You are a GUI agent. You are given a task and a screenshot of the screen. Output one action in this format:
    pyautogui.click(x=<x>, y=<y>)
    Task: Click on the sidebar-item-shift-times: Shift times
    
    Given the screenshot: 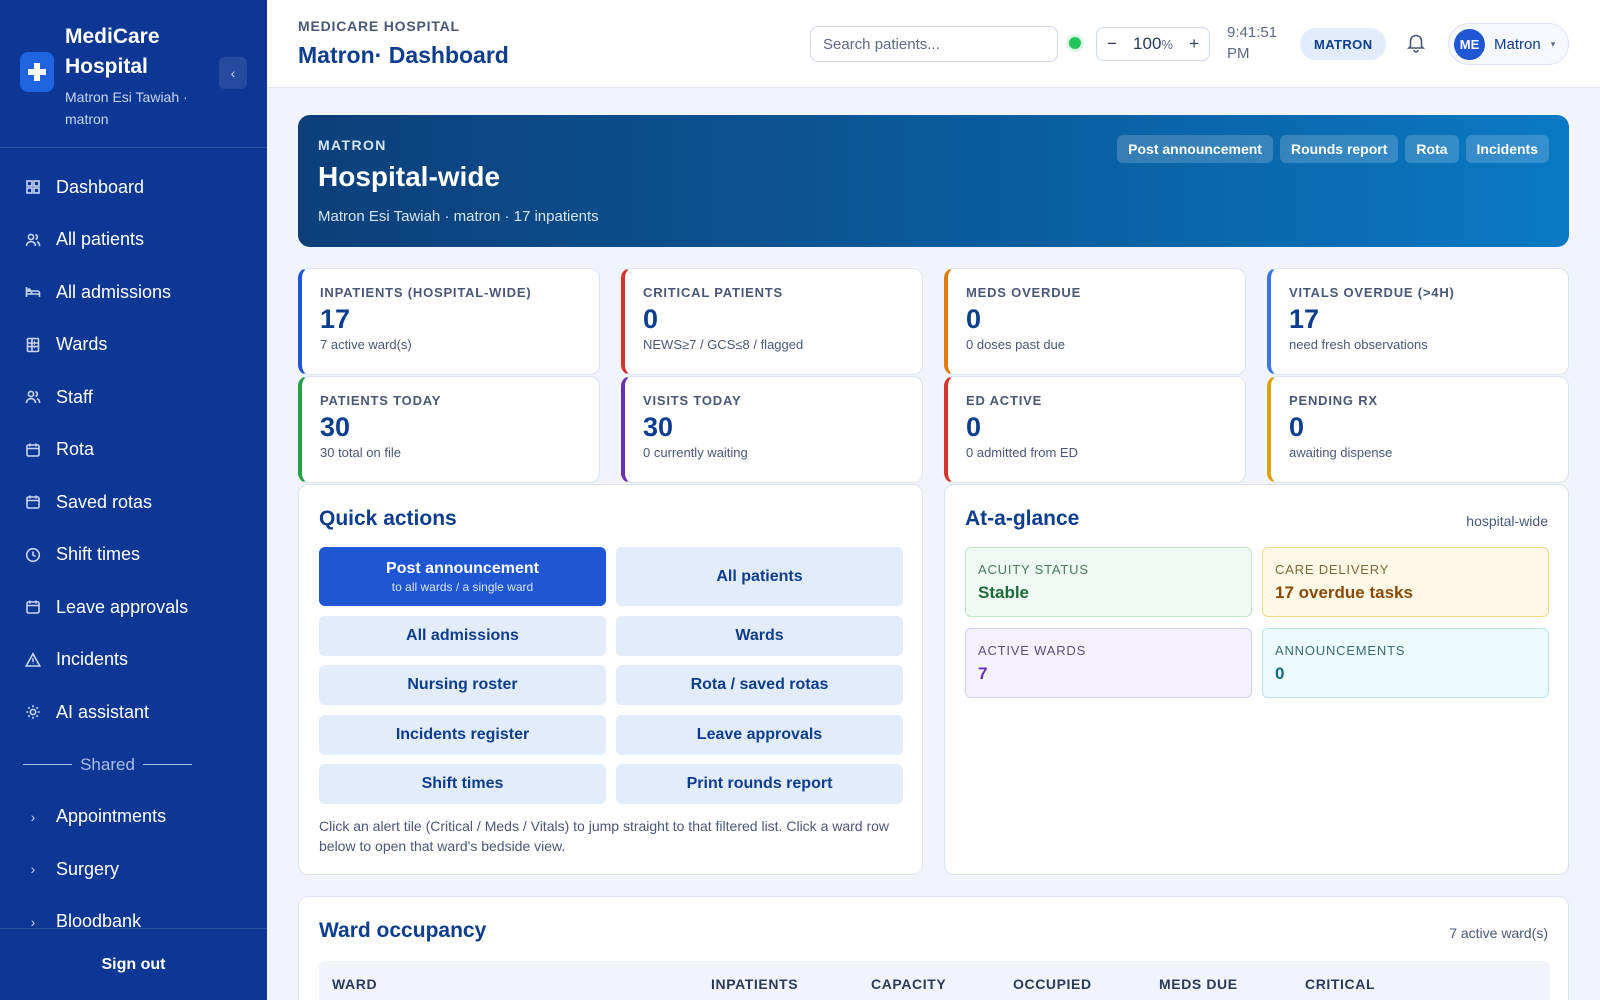 What is the action you would take?
    pyautogui.click(x=133, y=555)
    